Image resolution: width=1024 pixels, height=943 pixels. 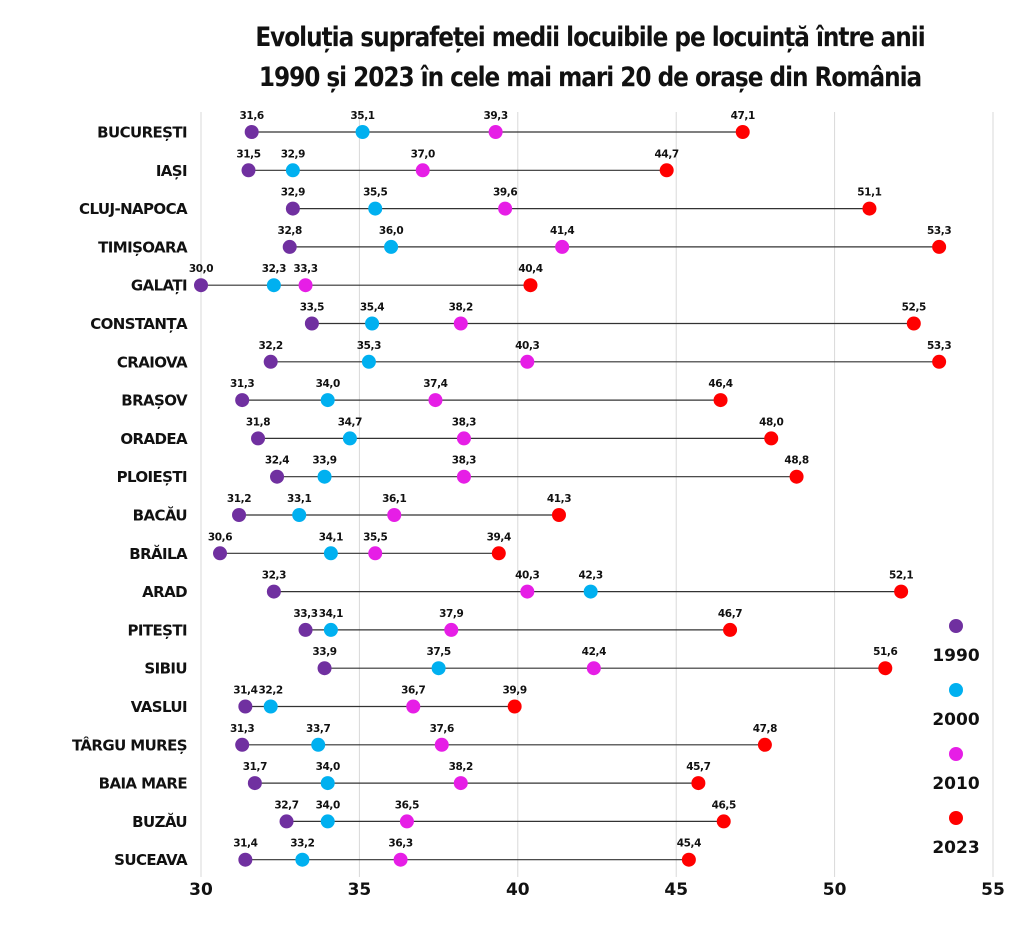 I want to click on city-label: CRAIOVA, so click(x=152, y=362).